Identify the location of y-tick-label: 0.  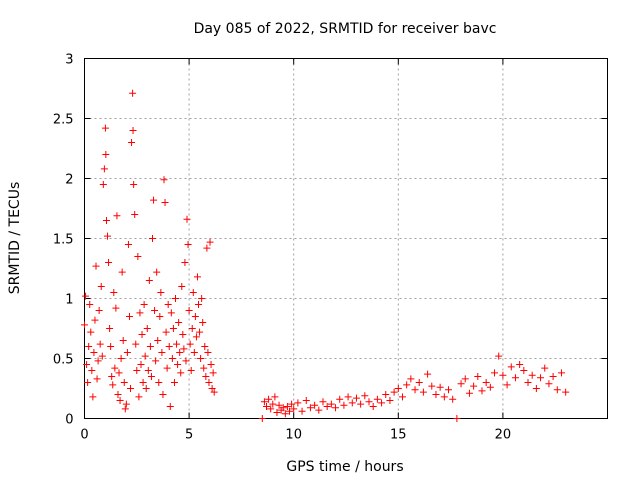
(69, 420).